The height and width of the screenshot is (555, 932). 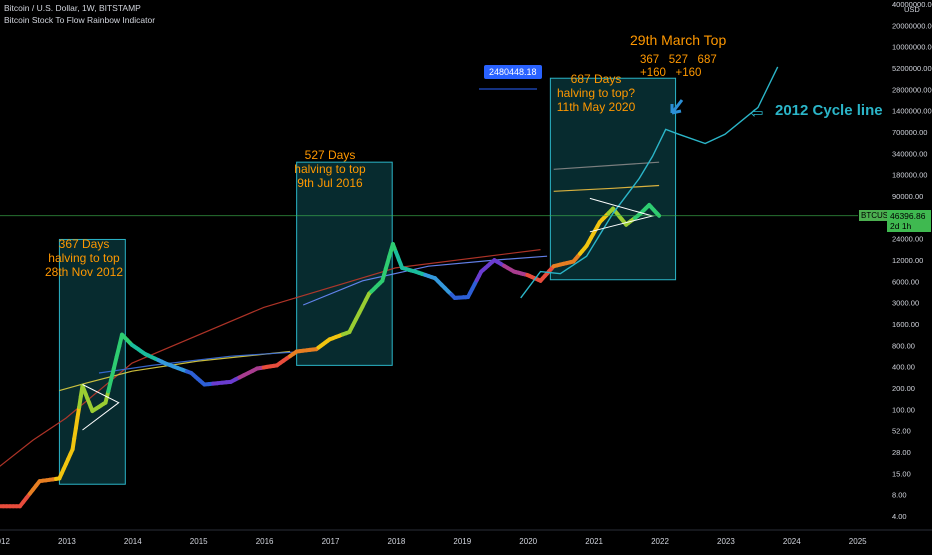 I want to click on price-tick-label: 12000.00, so click(x=907, y=260).